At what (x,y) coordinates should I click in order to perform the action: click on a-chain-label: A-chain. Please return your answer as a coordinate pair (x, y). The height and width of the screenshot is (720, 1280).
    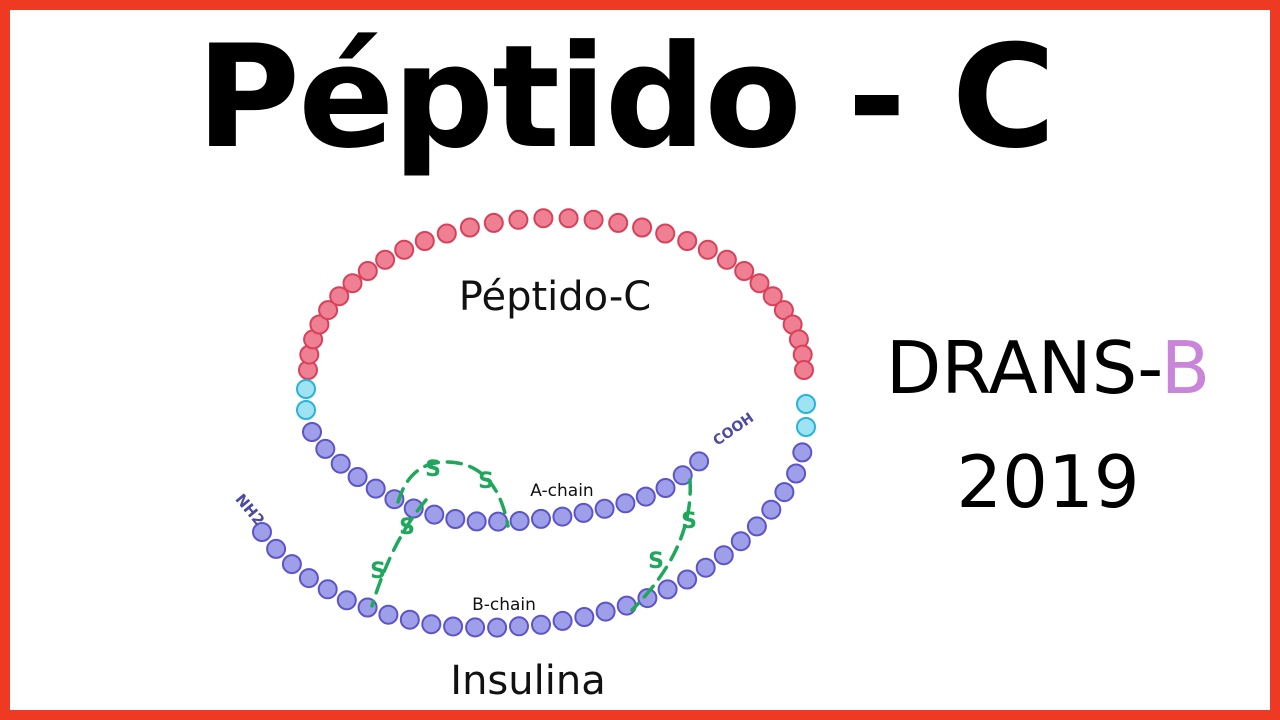
    Looking at the image, I should click on (561, 491).